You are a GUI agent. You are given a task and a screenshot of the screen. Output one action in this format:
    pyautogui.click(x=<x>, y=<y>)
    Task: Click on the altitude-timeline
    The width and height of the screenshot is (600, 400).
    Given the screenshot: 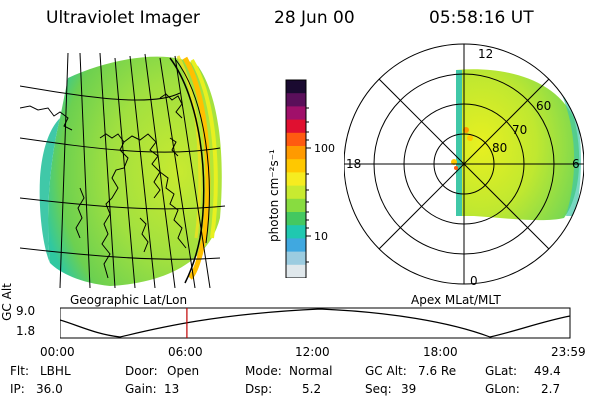 What is the action you would take?
    pyautogui.click(x=315, y=323)
    